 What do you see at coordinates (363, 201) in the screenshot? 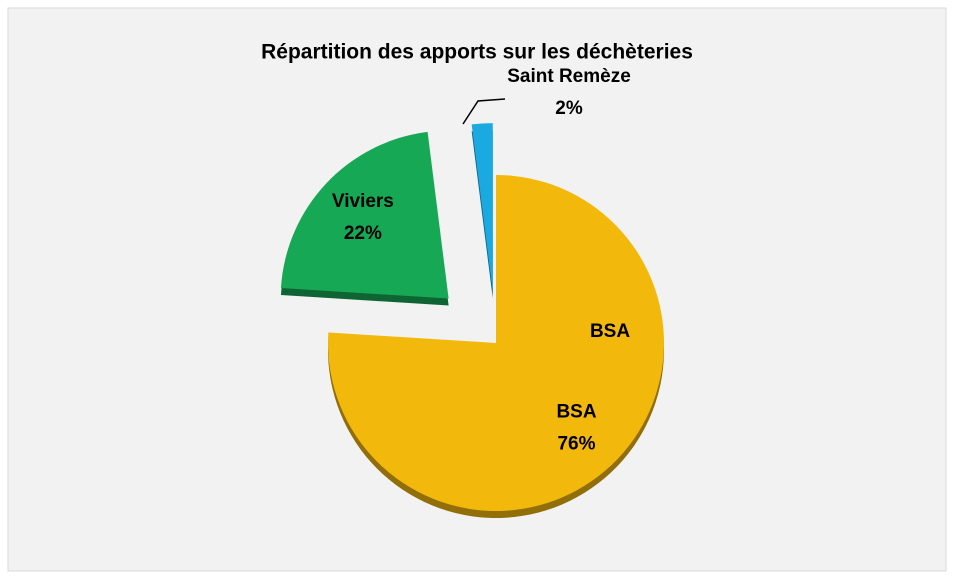
I see `data-label-name: Viviers` at bounding box center [363, 201].